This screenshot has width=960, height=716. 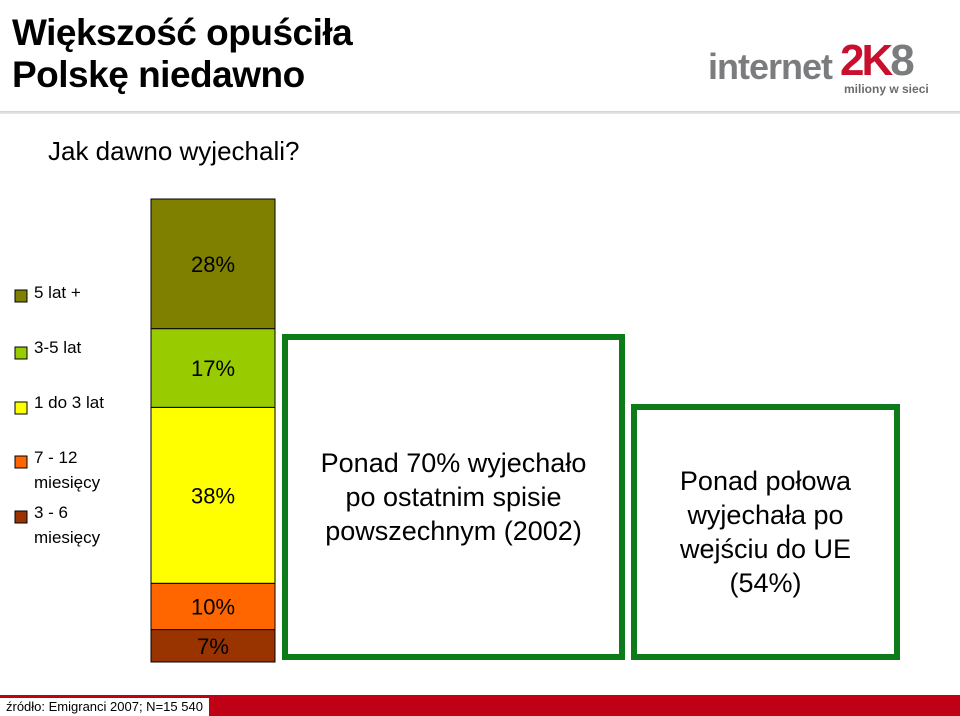 I want to click on logo-tagline: miliony w sieci, so click(x=886, y=89).